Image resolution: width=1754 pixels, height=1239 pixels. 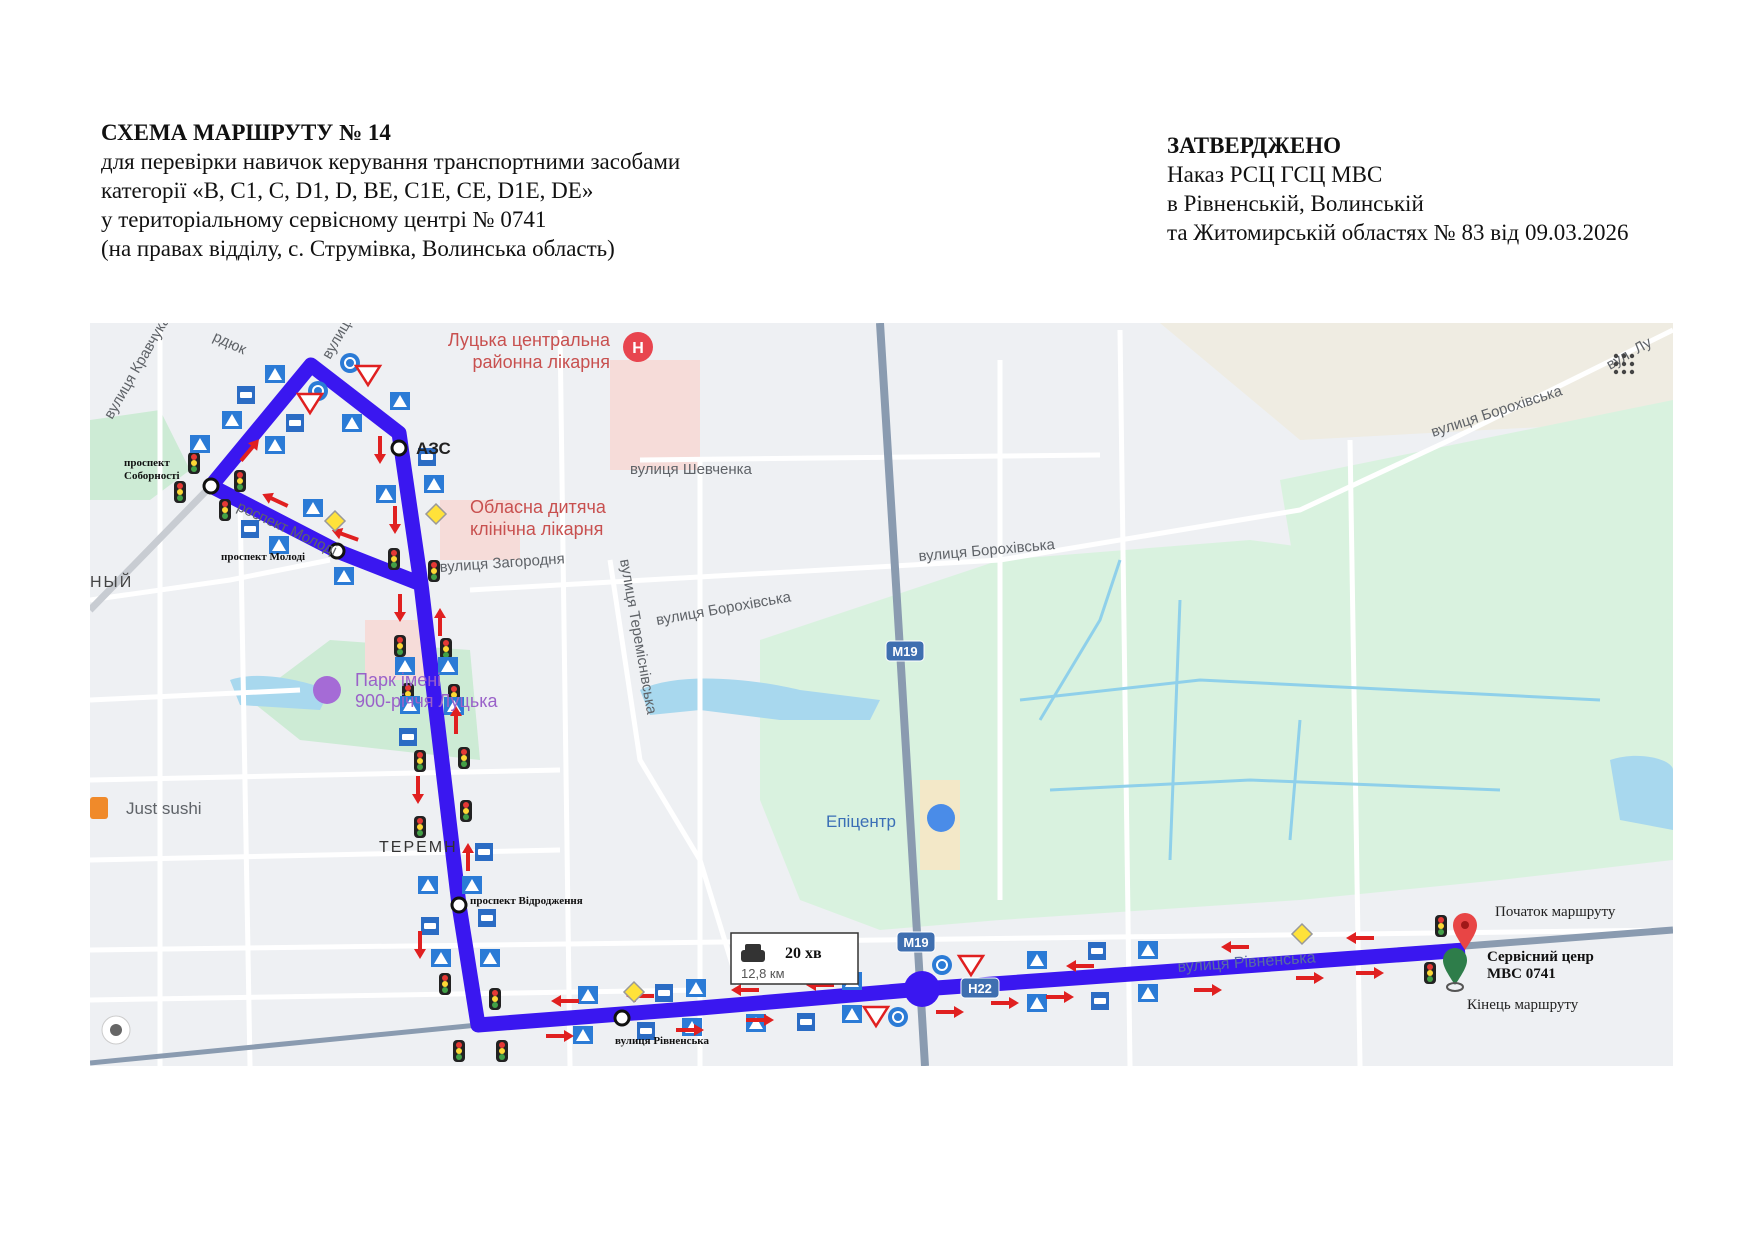 I want to click on epicentr-poi: Епіцентр, so click(x=890, y=818).